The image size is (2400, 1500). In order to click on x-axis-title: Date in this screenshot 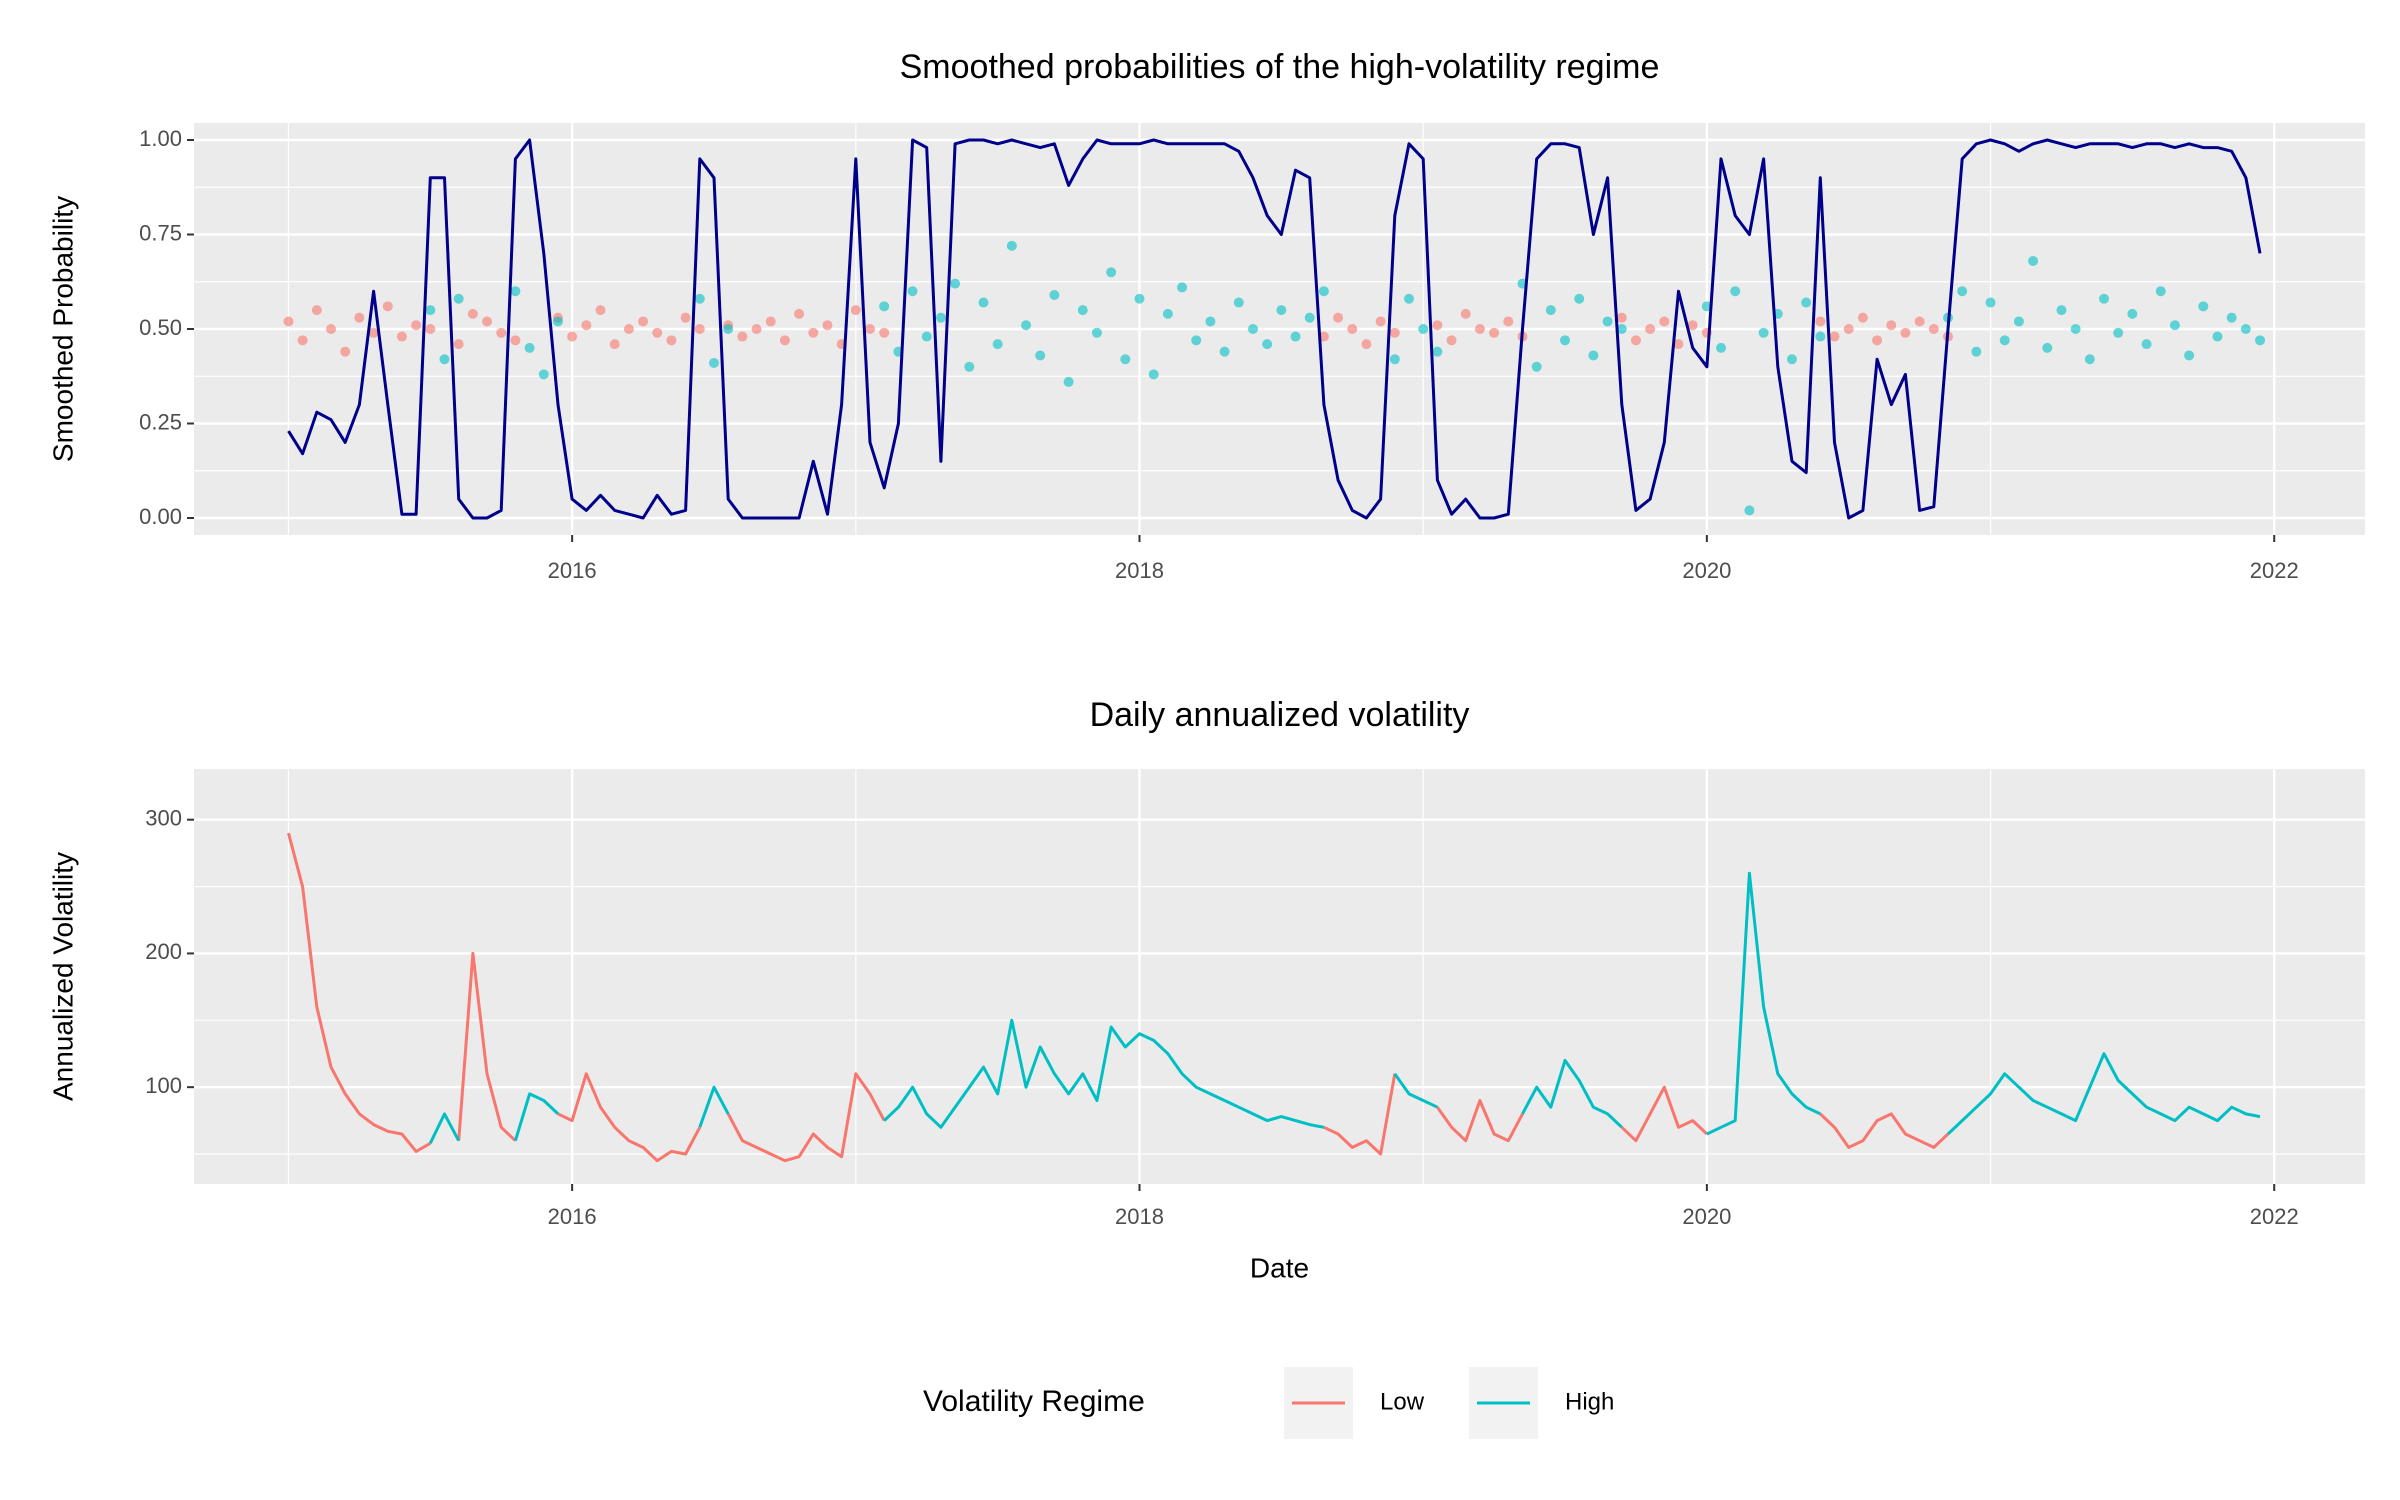, I will do `click(1279, 1267)`.